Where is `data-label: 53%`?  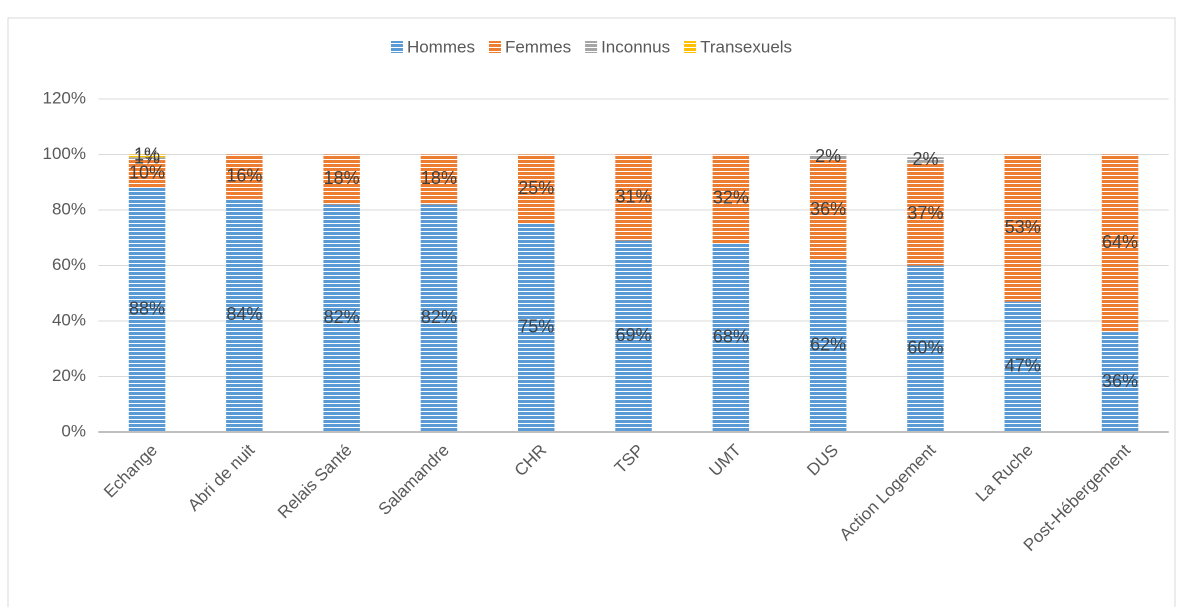 data-label: 53% is located at coordinates (1023, 227).